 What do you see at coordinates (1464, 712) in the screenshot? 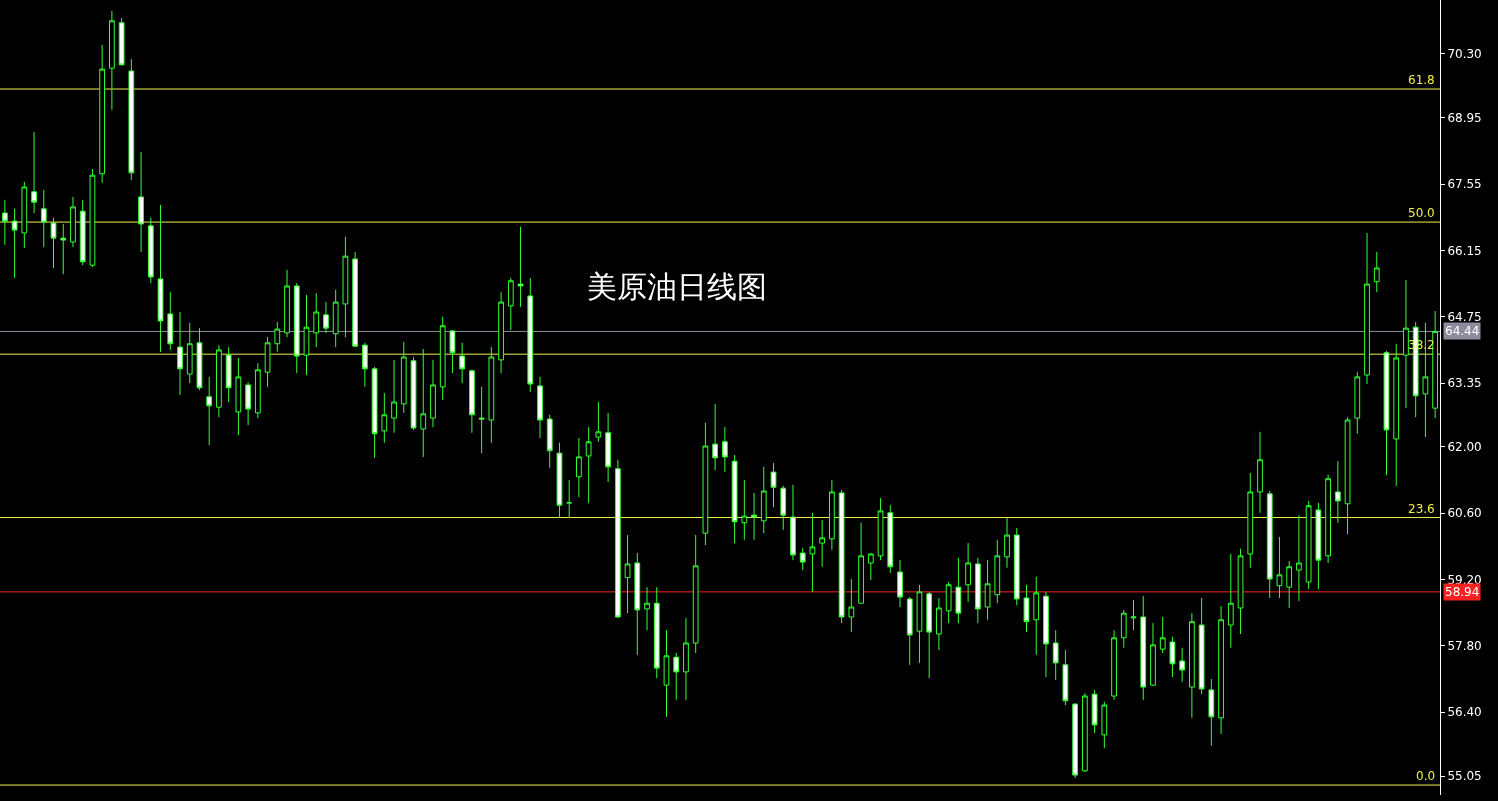
I see `y-tick-label: 56.40` at bounding box center [1464, 712].